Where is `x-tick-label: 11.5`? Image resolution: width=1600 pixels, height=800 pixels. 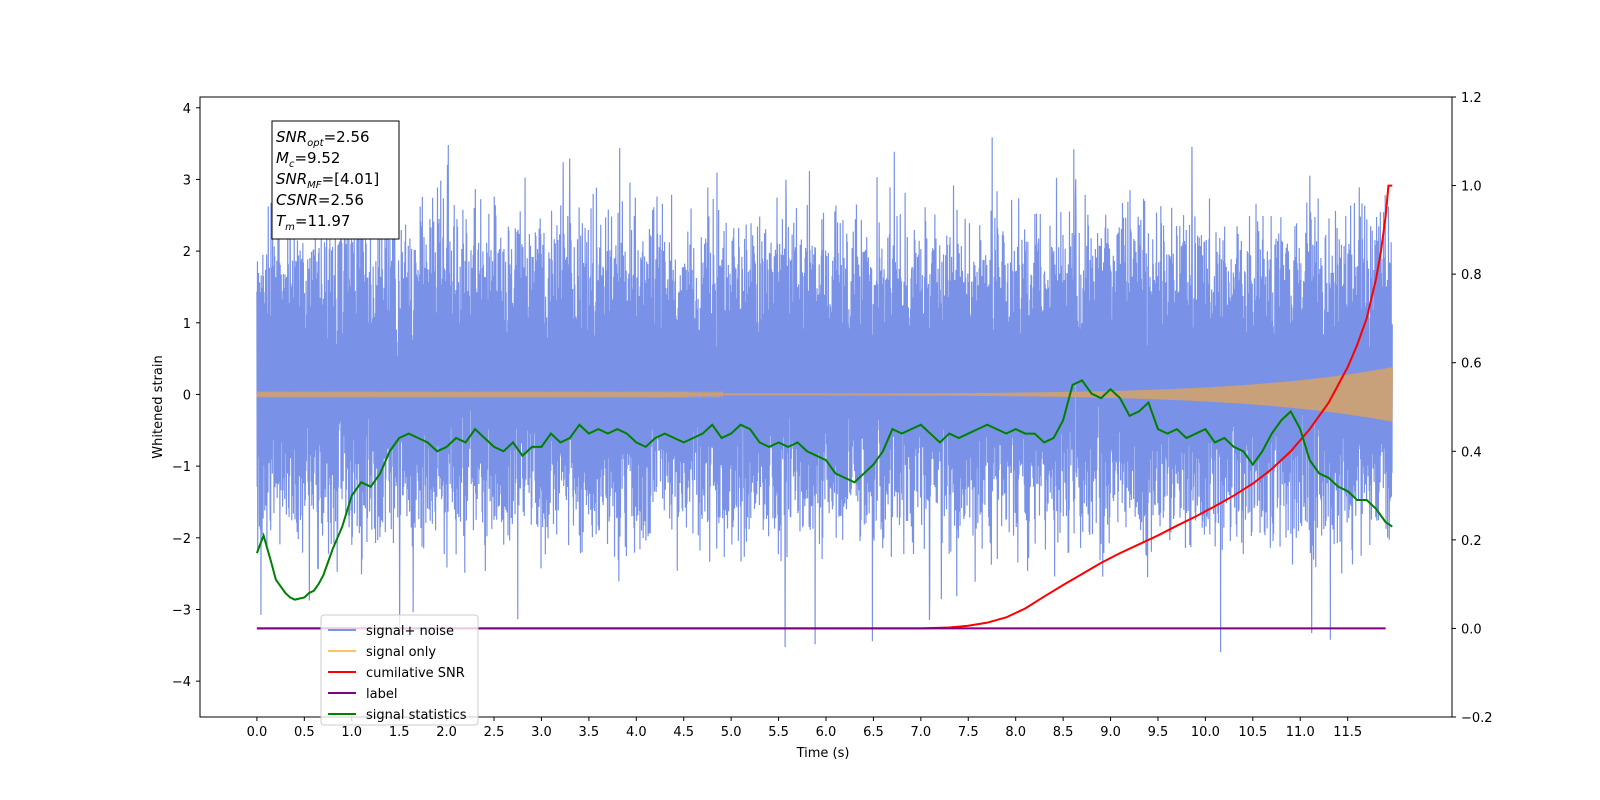 x-tick-label: 11.5 is located at coordinates (1347, 732).